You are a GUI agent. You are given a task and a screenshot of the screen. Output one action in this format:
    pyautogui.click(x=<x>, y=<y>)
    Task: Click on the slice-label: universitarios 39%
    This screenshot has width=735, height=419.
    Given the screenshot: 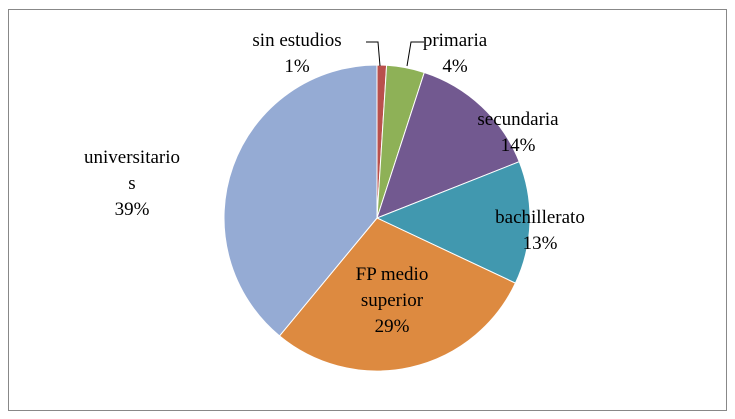 What is the action you would take?
    pyautogui.click(x=132, y=184)
    